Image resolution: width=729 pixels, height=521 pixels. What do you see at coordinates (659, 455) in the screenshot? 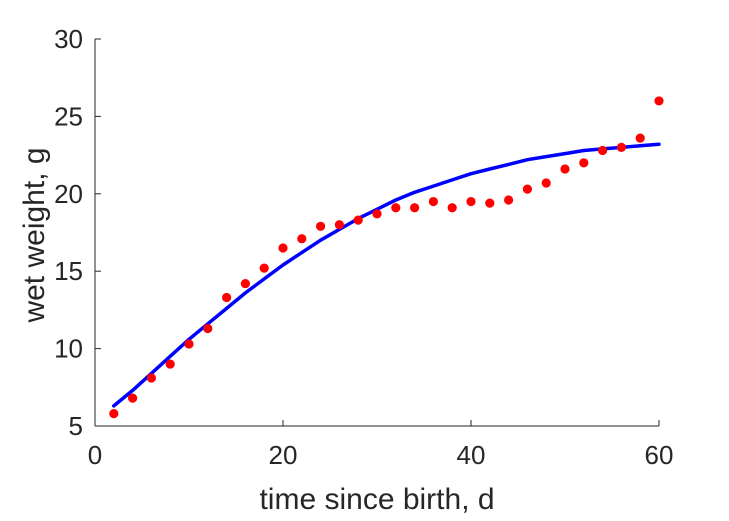
I see `x-tick-label: 60` at bounding box center [659, 455].